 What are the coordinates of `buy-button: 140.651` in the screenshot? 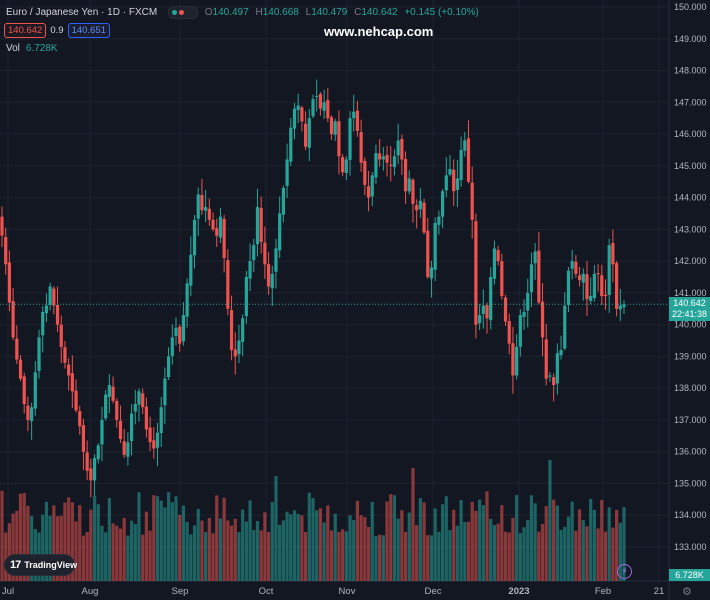 It's located at (88, 30).